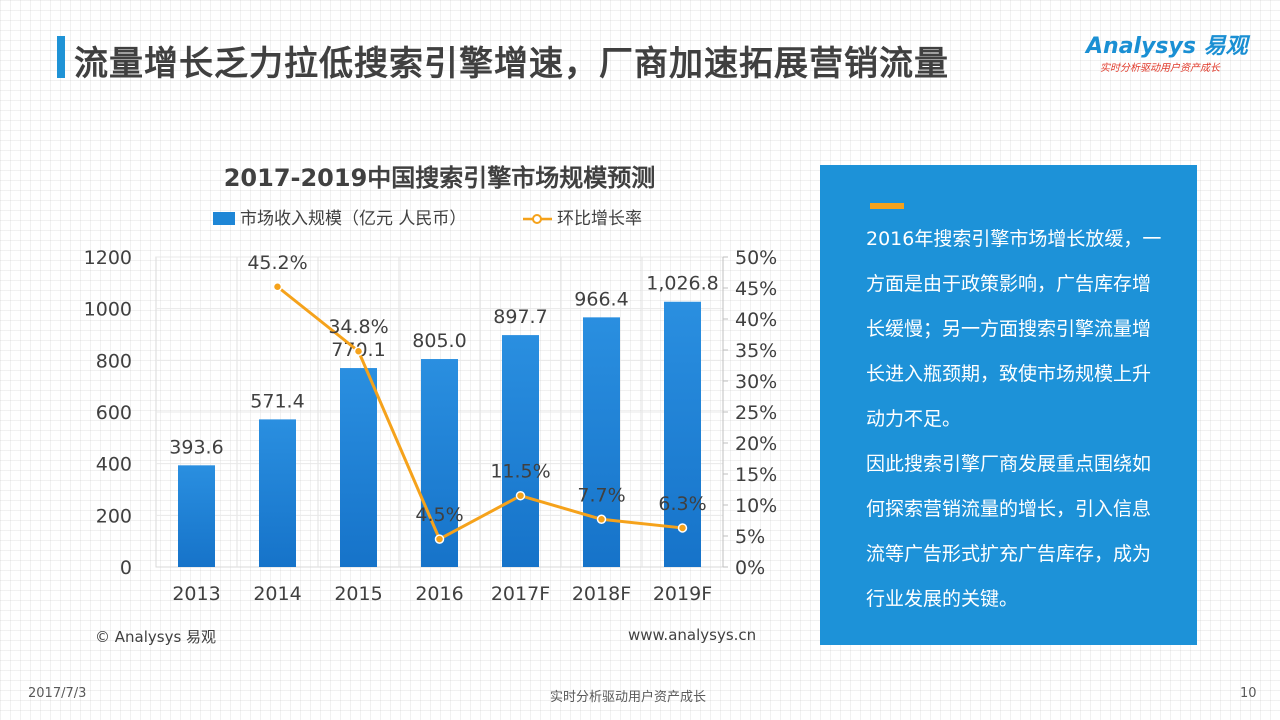 The image size is (1280, 720). I want to click on legend-bar-swatch, so click(224, 218).